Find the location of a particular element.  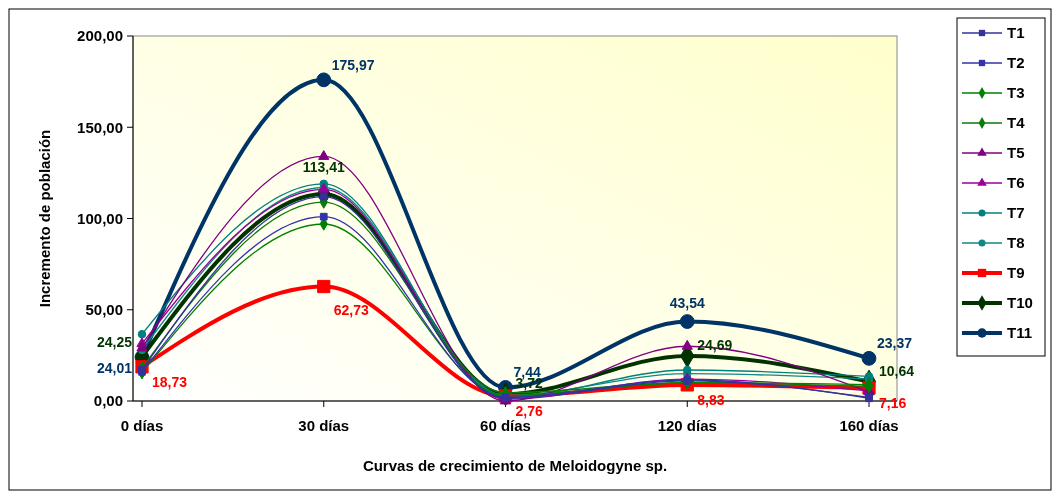

y-tick-label: 50,00 is located at coordinates (104, 309).